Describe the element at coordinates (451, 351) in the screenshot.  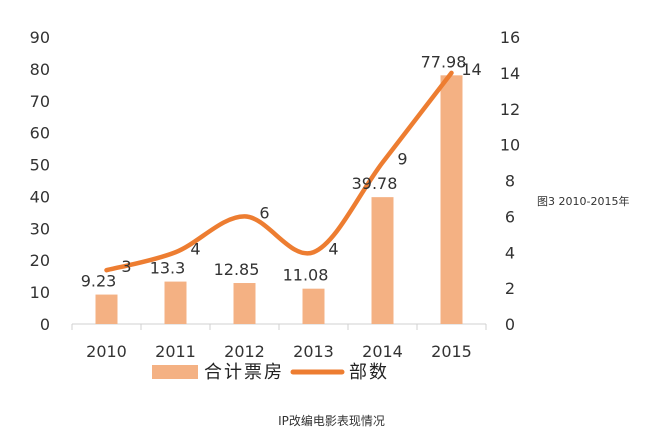
I see `x-tick-label: 2015` at that location.